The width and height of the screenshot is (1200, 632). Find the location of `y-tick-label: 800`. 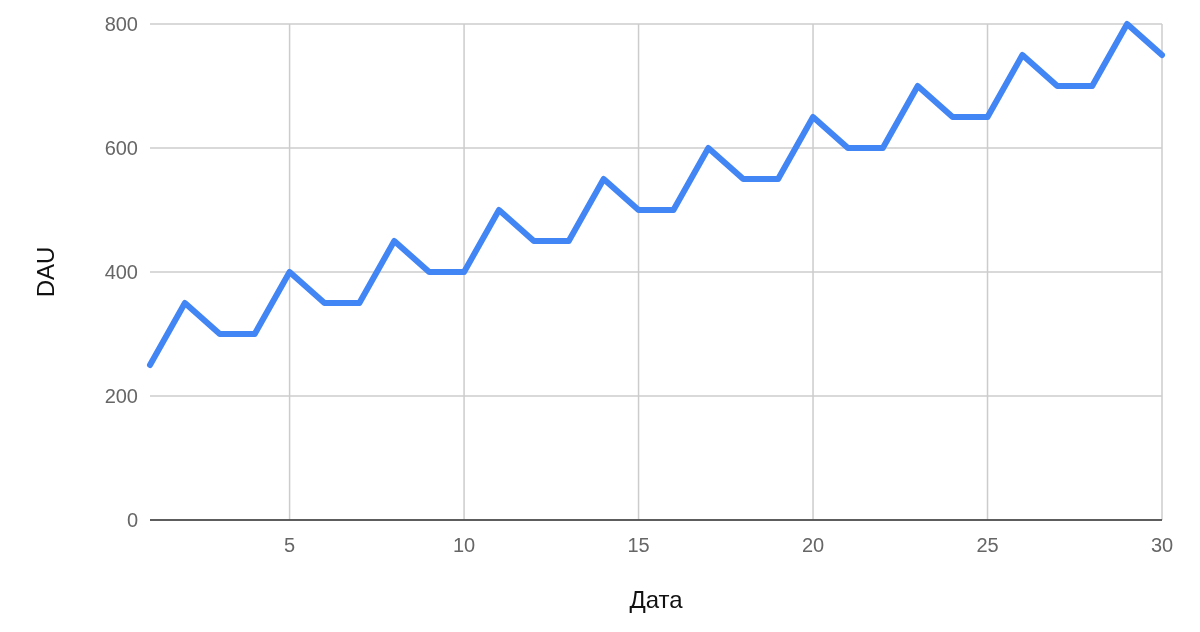

y-tick-label: 800 is located at coordinates (121, 24).